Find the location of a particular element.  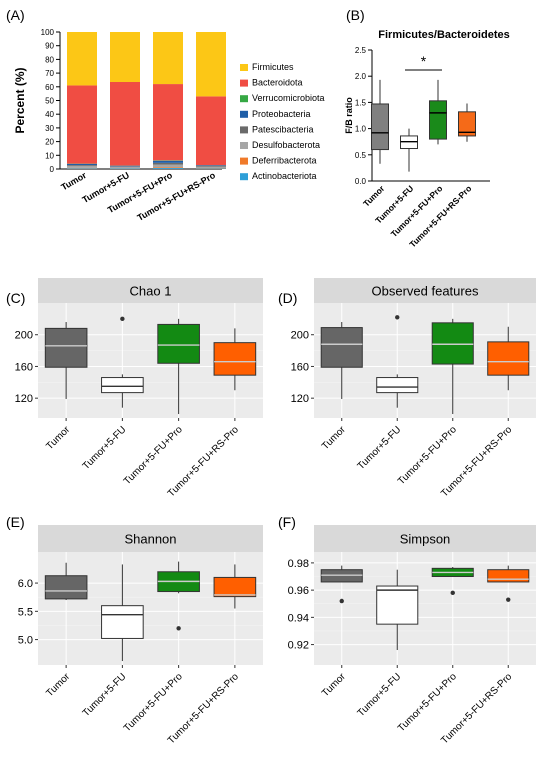

facet-title: Observed features is located at coordinates (425, 291).